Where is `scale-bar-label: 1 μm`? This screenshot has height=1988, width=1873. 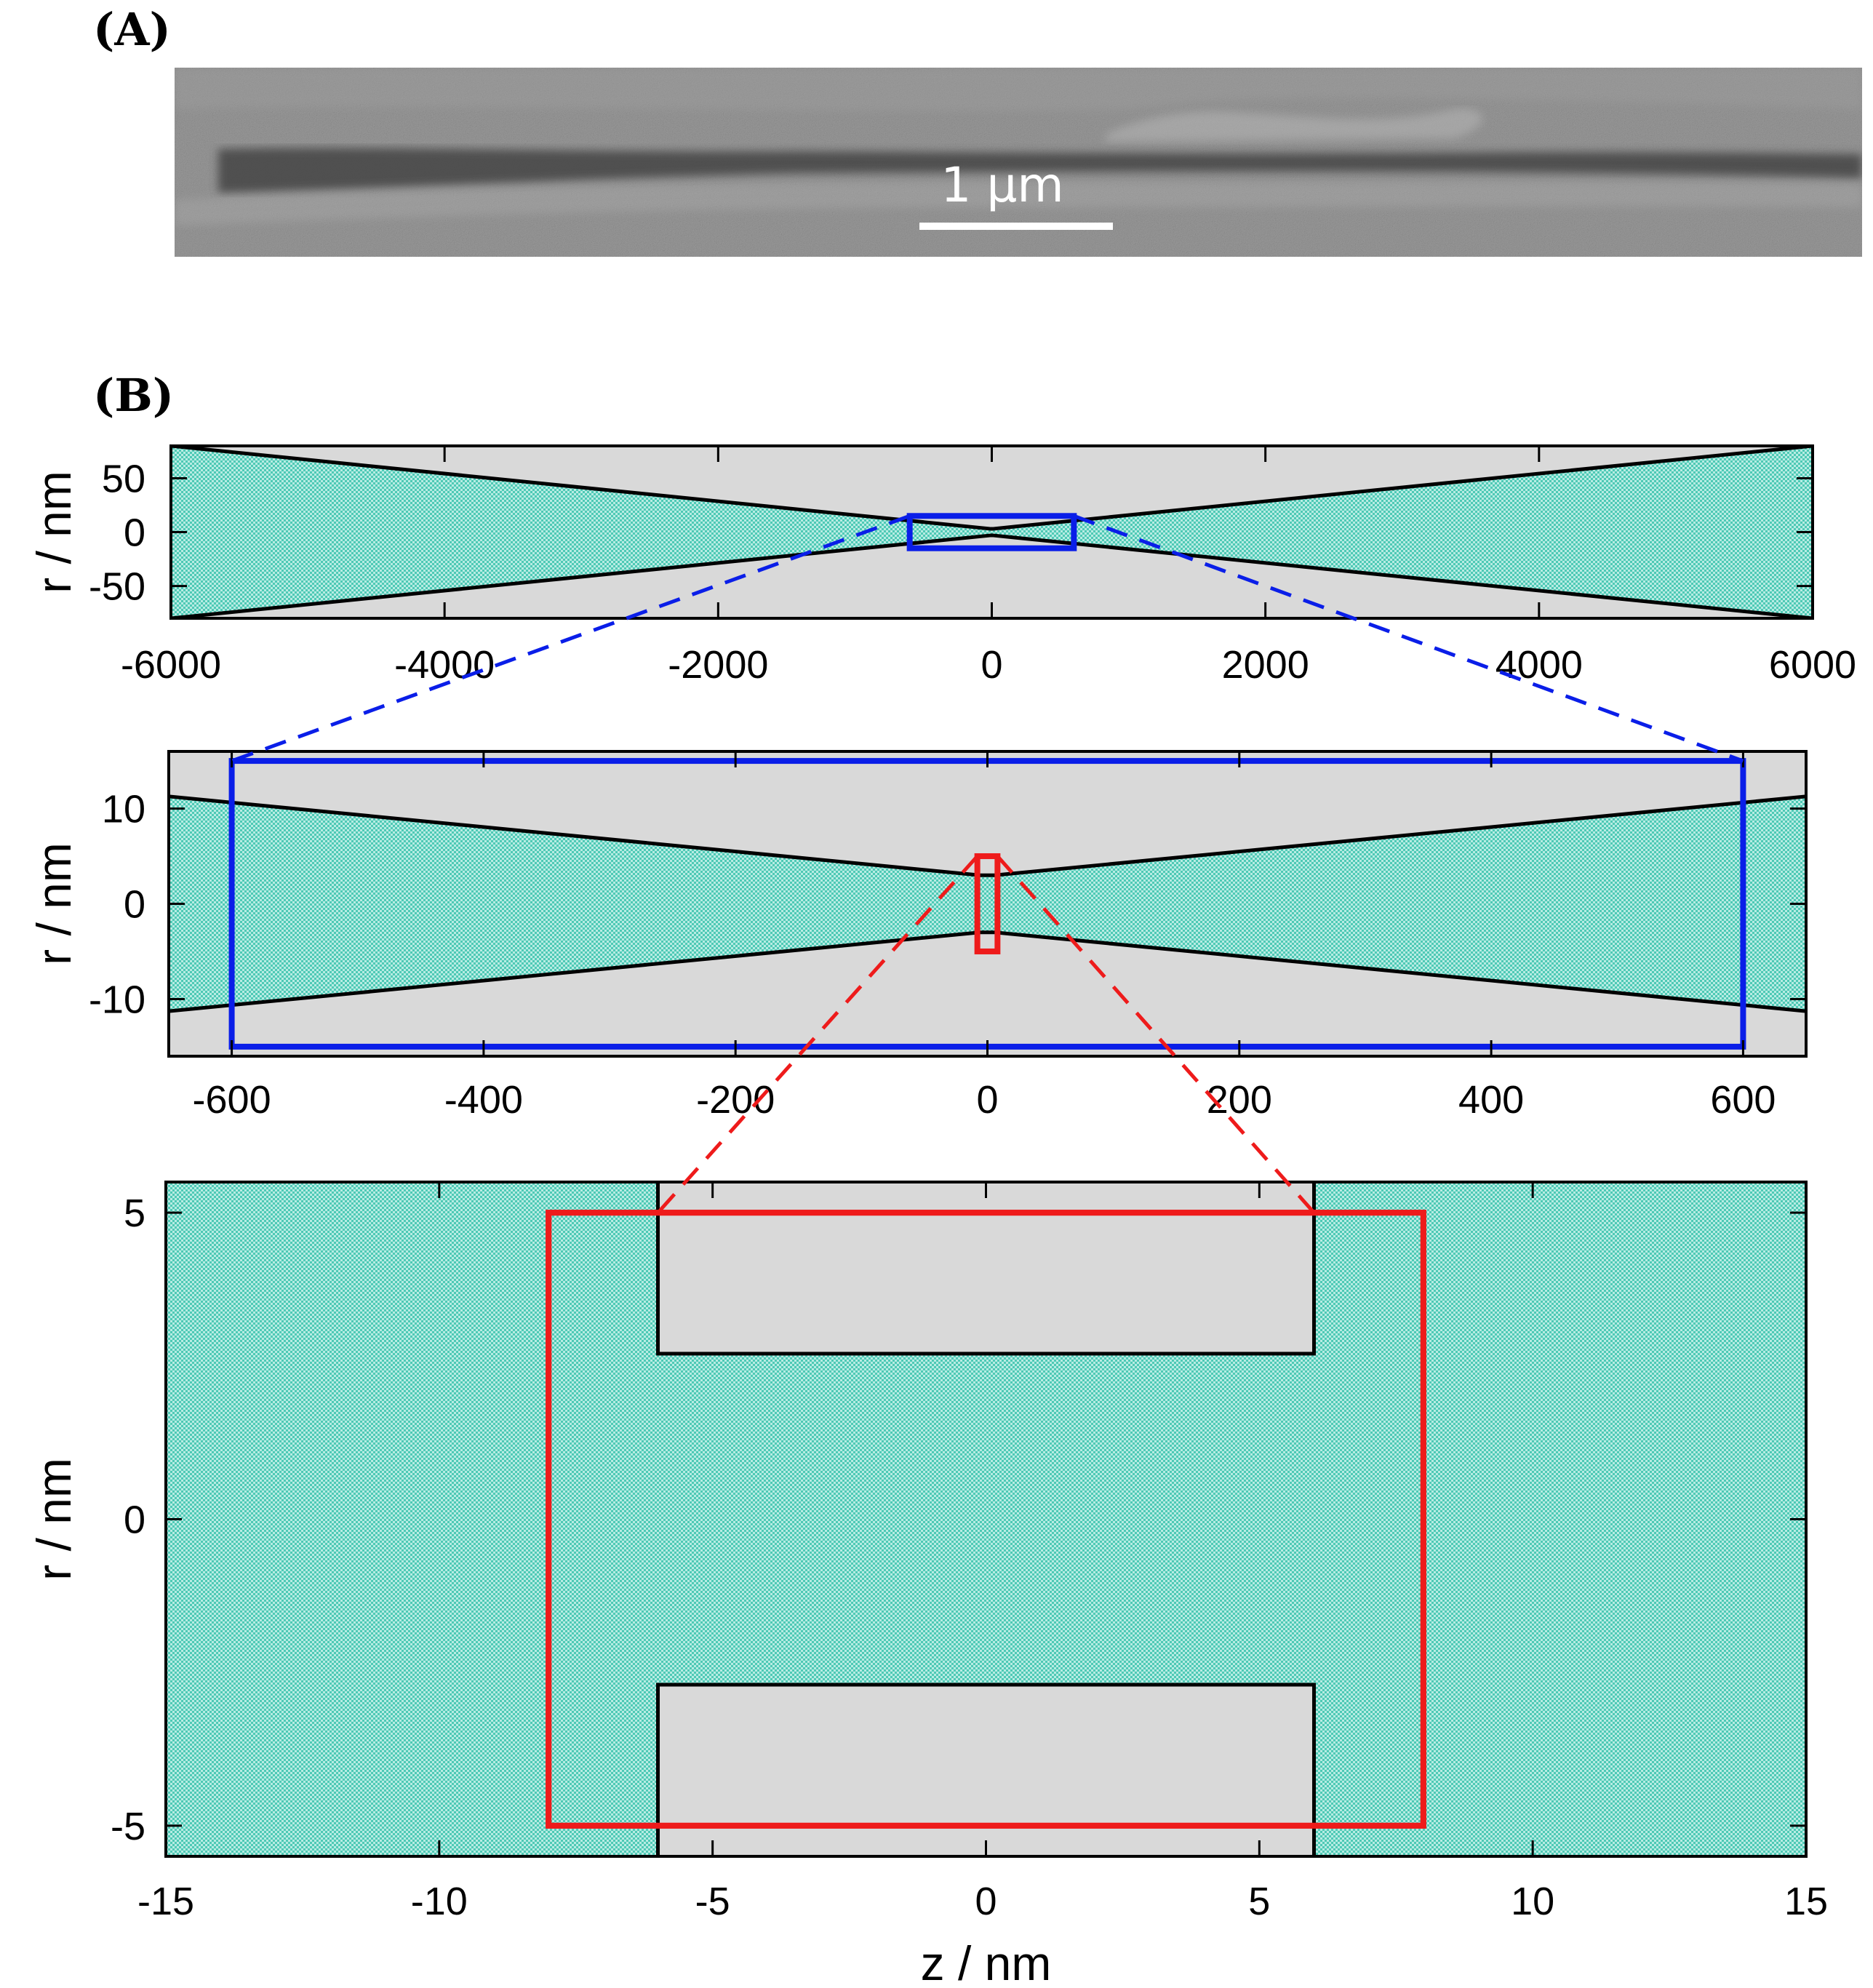 scale-bar-label: 1 μm is located at coordinates (1002, 185).